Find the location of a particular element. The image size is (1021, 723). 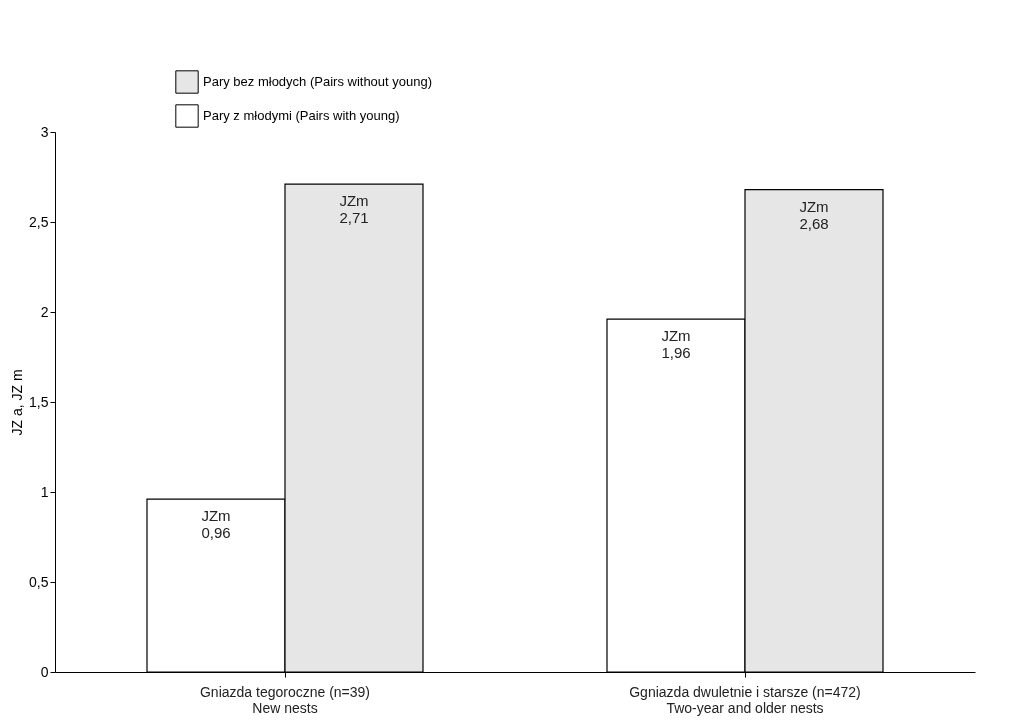

data-label: JZm 1,96 is located at coordinates (676, 344).